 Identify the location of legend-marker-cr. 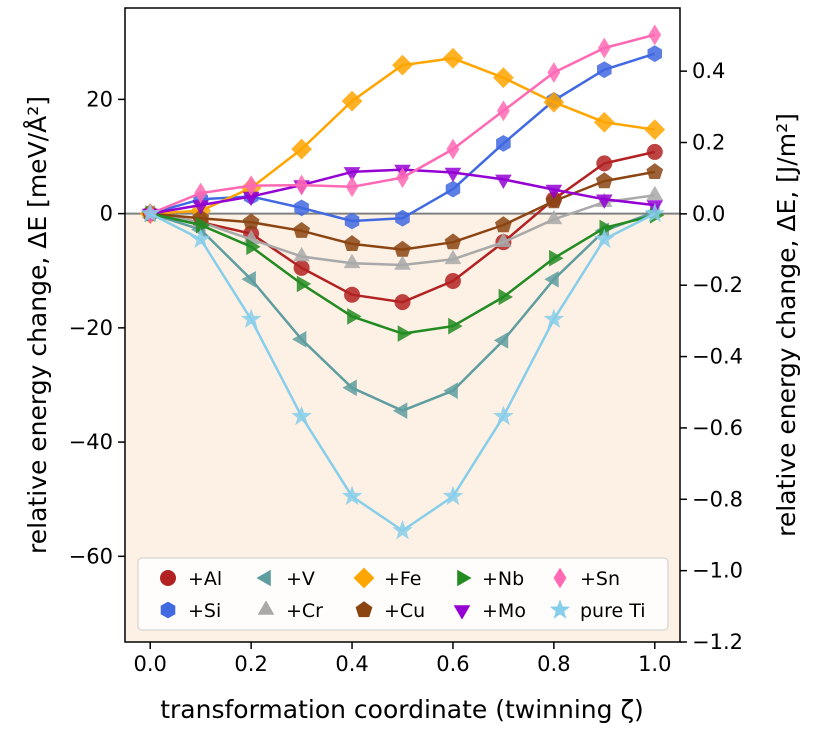
(266, 607).